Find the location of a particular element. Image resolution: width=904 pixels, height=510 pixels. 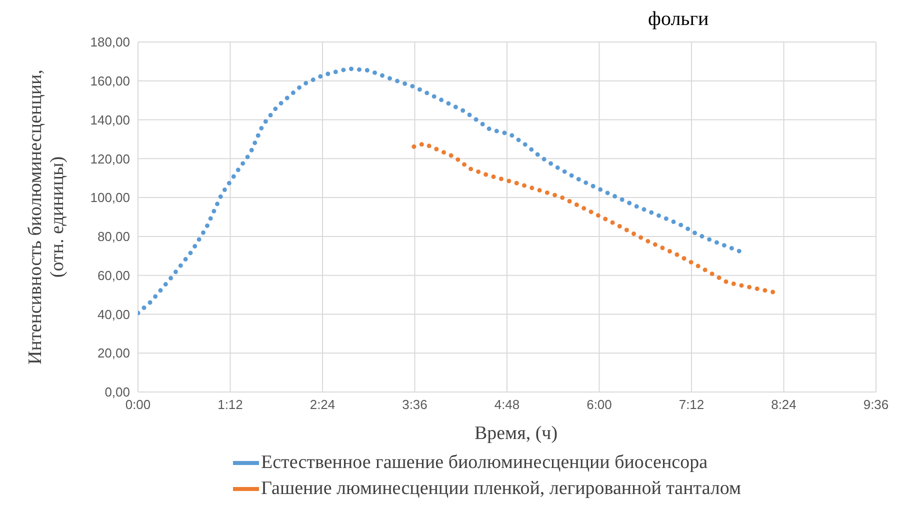

x-tick-label: 7:12 is located at coordinates (691, 404).